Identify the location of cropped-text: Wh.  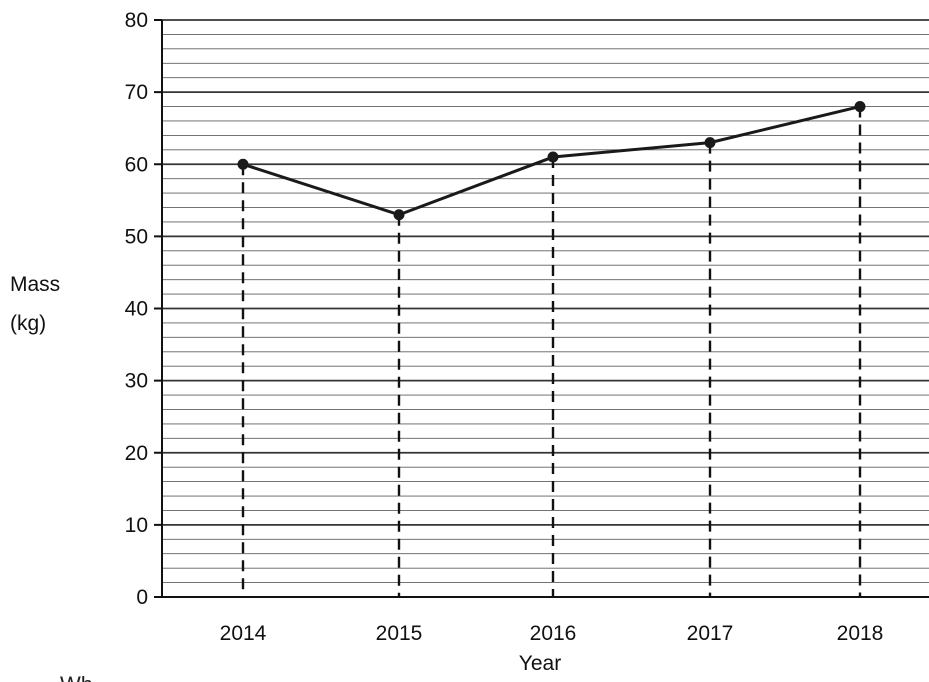
(76, 677).